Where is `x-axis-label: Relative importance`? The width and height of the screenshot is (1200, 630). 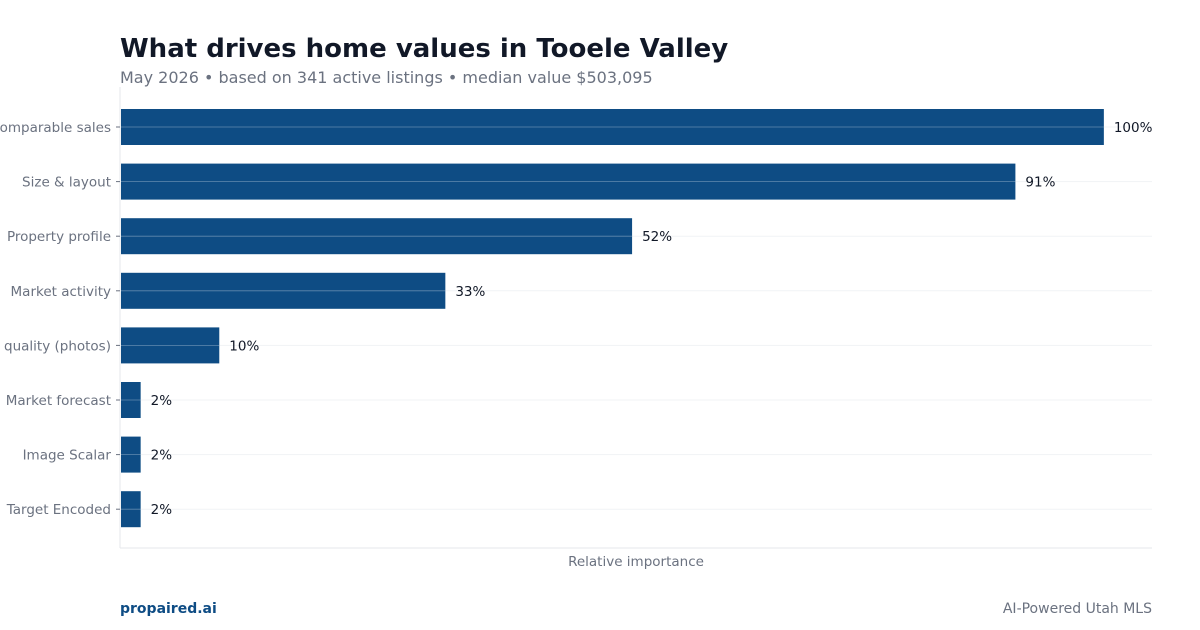 x-axis-label: Relative importance is located at coordinates (636, 562).